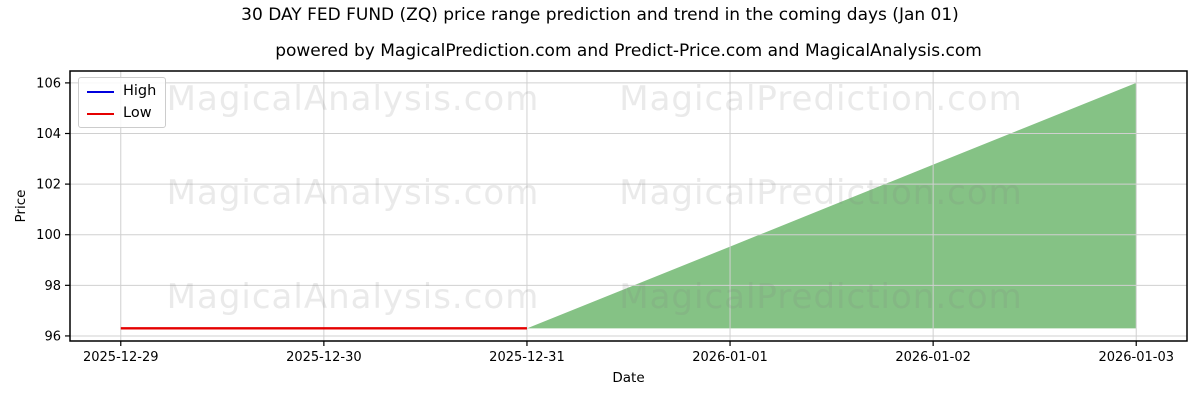  I want to click on x-tick-label: 2026-01-01, so click(730, 357).